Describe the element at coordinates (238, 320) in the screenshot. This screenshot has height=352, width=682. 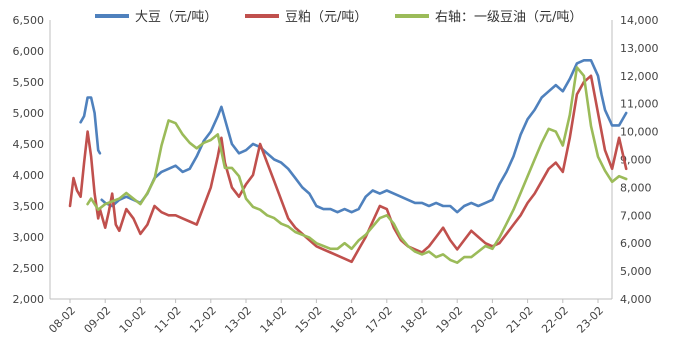
I see `x-tick-label: 13-02` at that location.